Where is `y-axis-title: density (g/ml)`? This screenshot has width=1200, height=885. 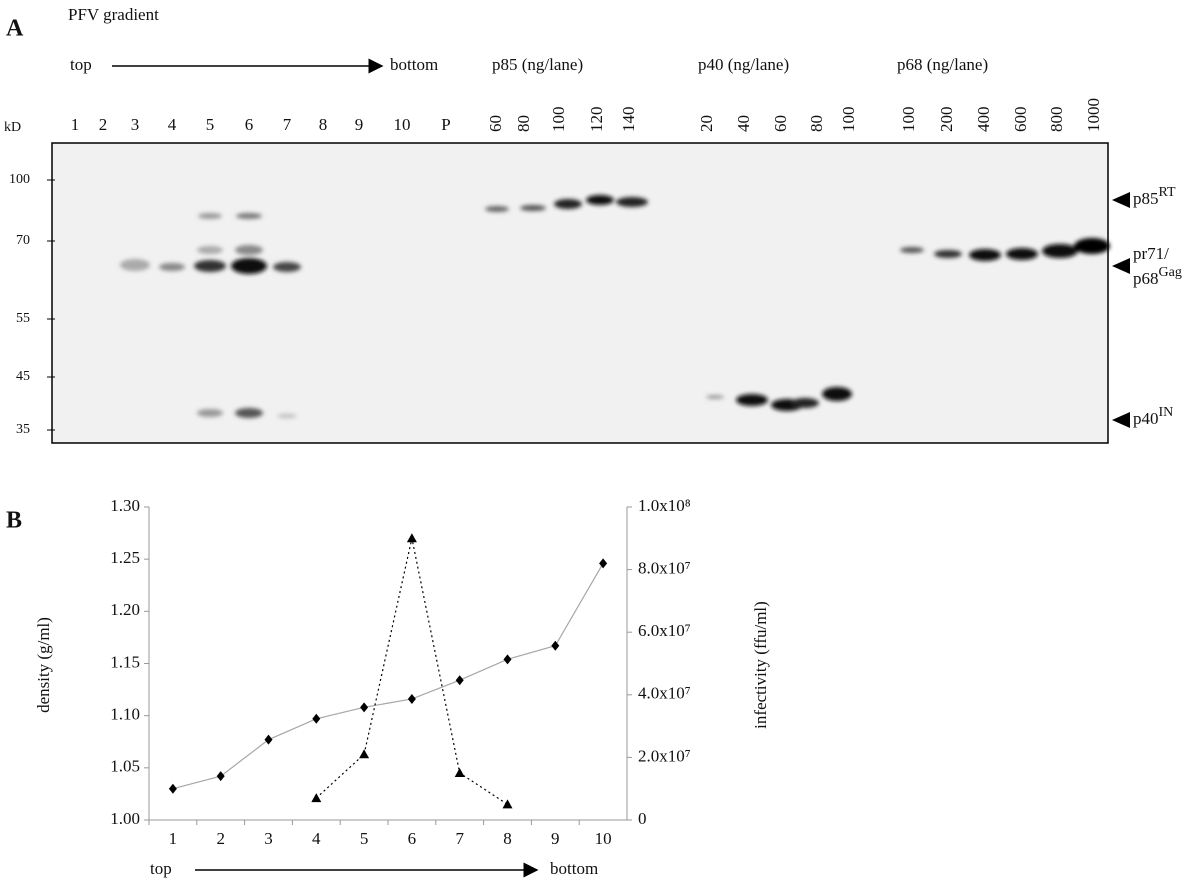 y-axis-title: density (g/ml) is located at coordinates (43, 665).